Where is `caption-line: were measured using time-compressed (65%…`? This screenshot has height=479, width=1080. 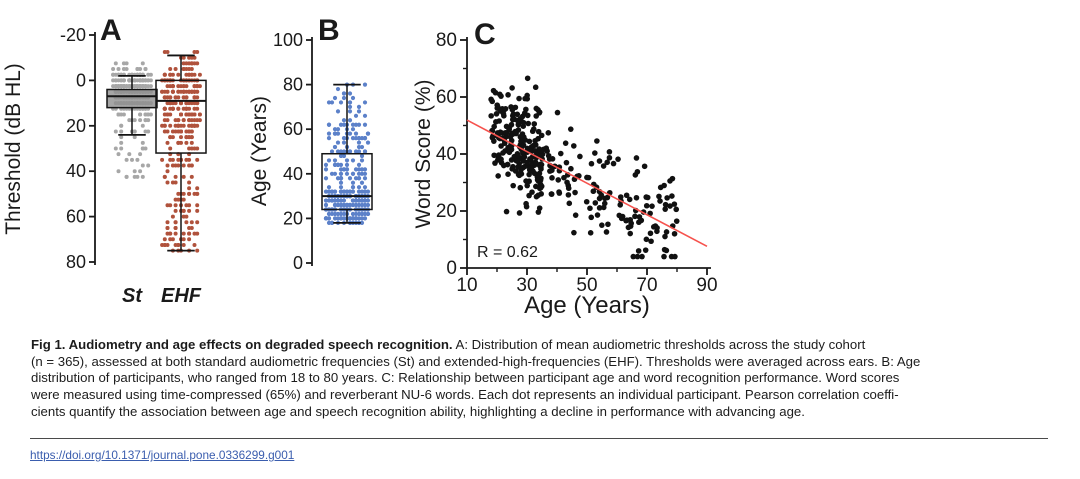
caption-line: were measured using time-compressed (65%… is located at coordinates (465, 395).